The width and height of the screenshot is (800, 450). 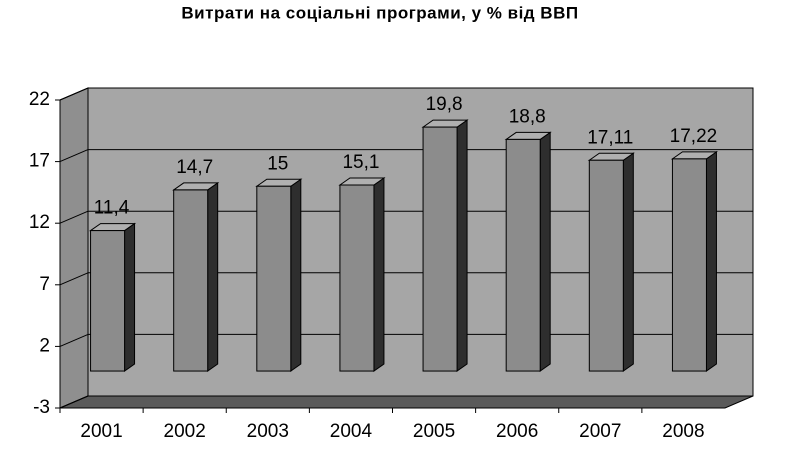 I want to click on floor, so click(x=406, y=402).